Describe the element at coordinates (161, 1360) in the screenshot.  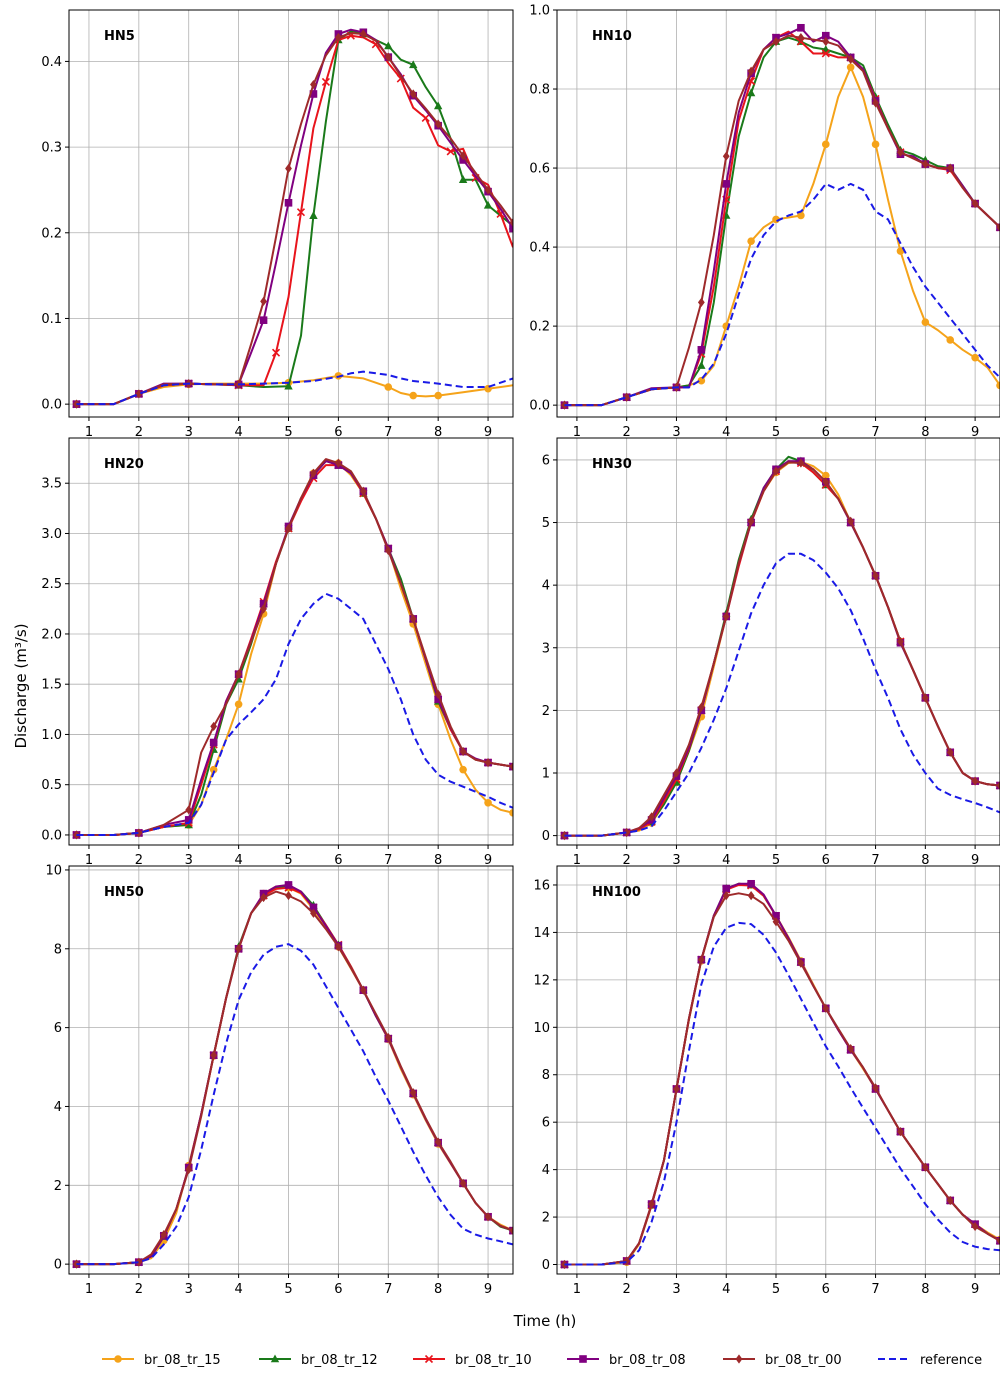
I see `legend-item-br_08_tr_15: br_08_tr_15` at that location.